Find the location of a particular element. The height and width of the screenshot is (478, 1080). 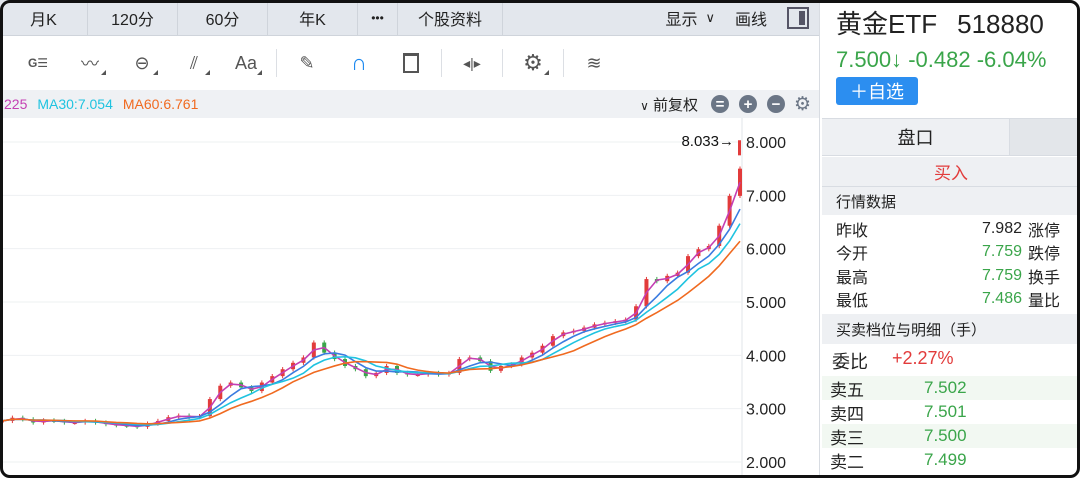

period-tabs: 月K 120分 60分 年K ••• 个股资料 显示 ∨ 画线 is located at coordinates (409, 18).